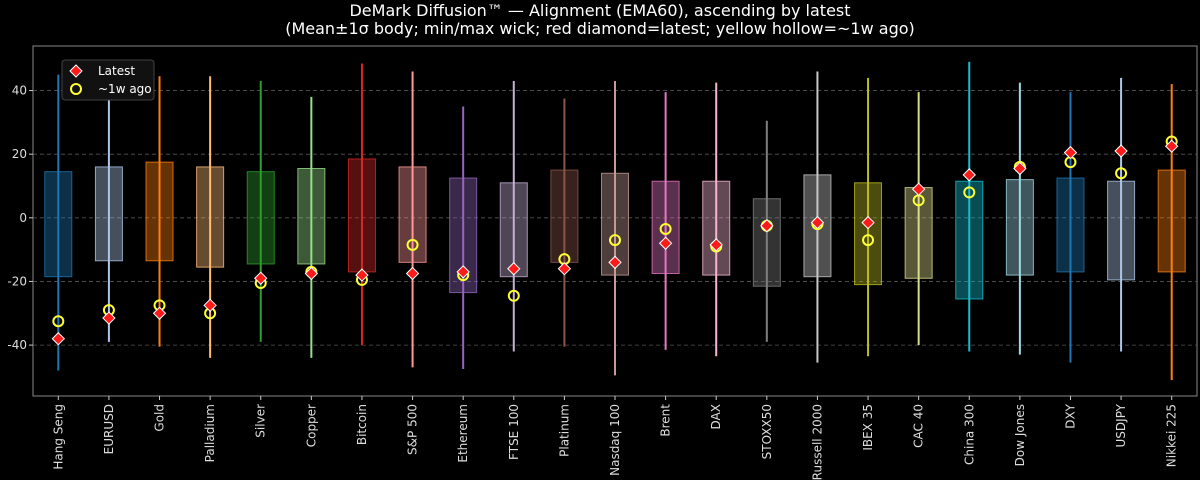 Image resolution: width=1200 pixels, height=480 pixels. What do you see at coordinates (311, 425) in the screenshot?
I see `x-tick-label: Copper` at bounding box center [311, 425].